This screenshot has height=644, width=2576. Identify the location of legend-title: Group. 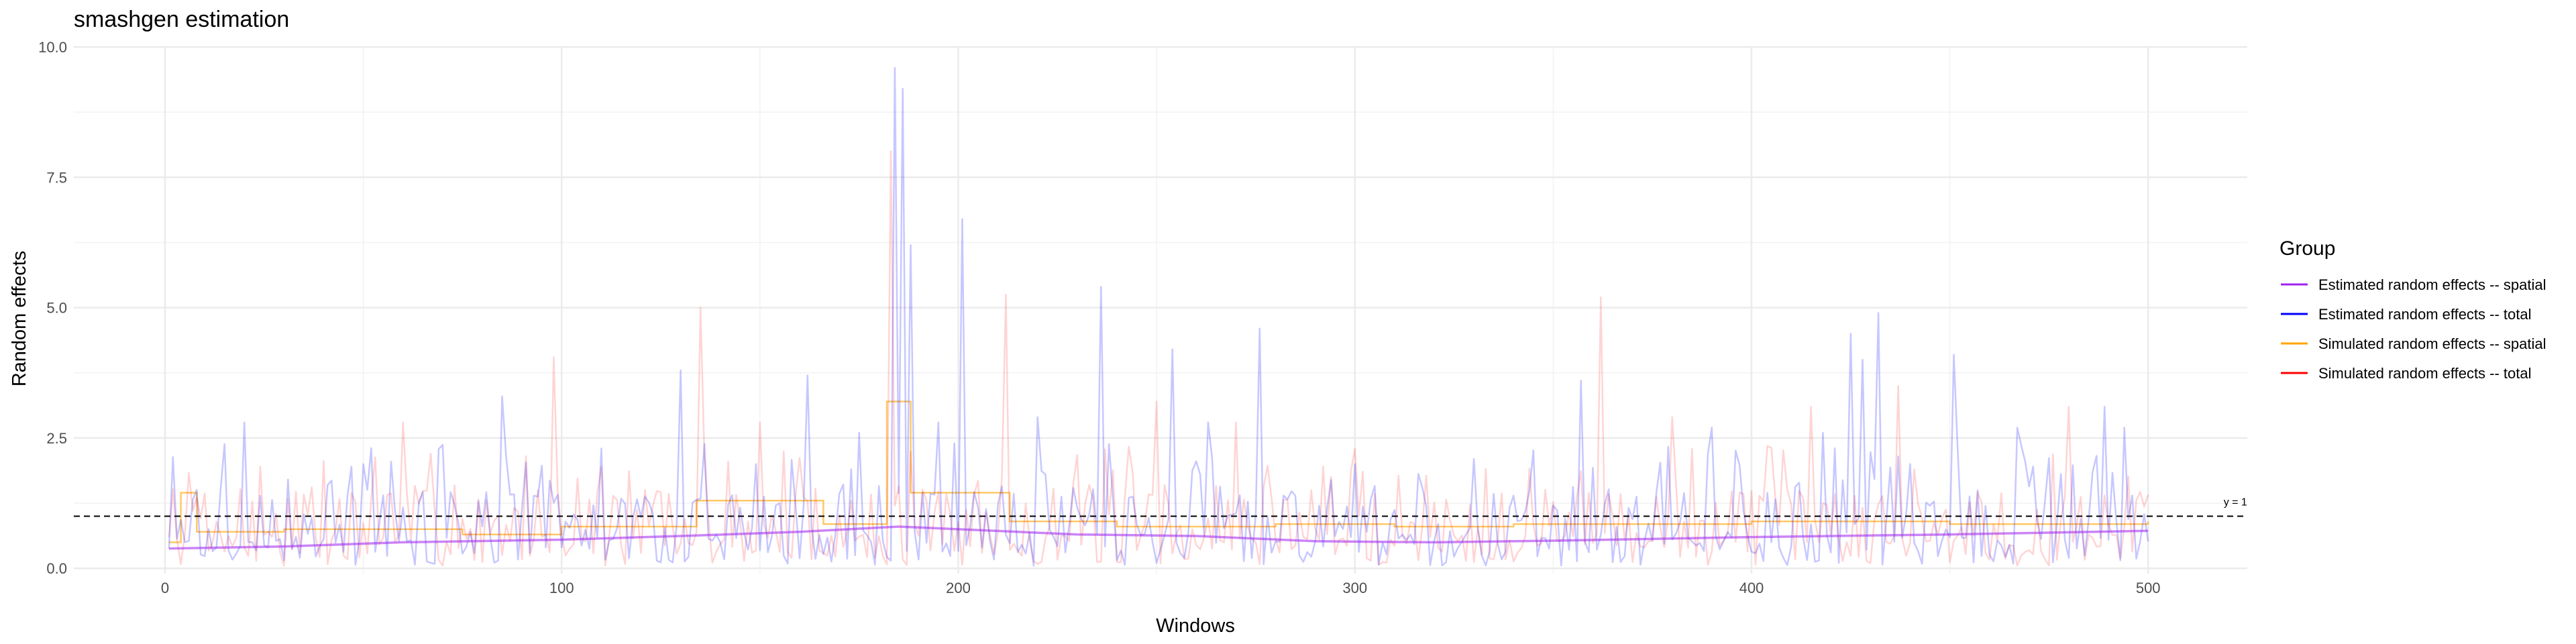
(2307, 248).